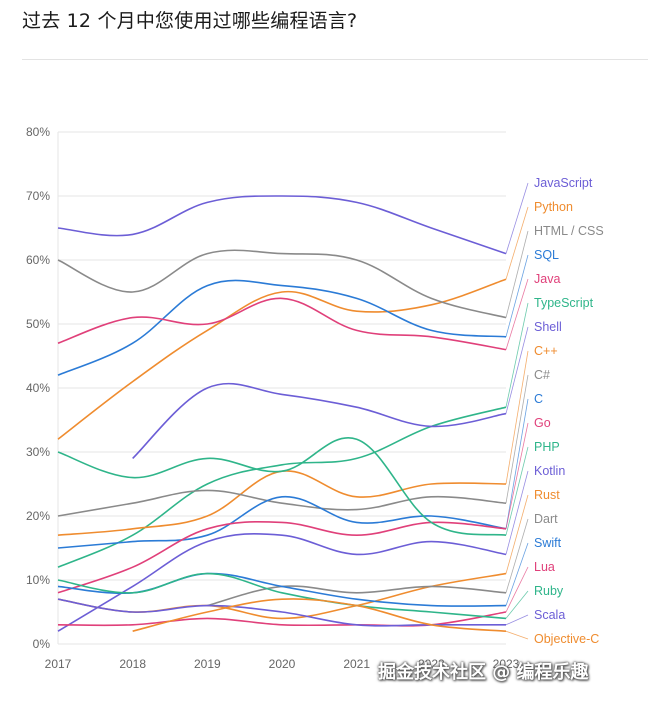  Describe the element at coordinates (517, 370) in the screenshot. I see `legend-connector-shell` at that location.